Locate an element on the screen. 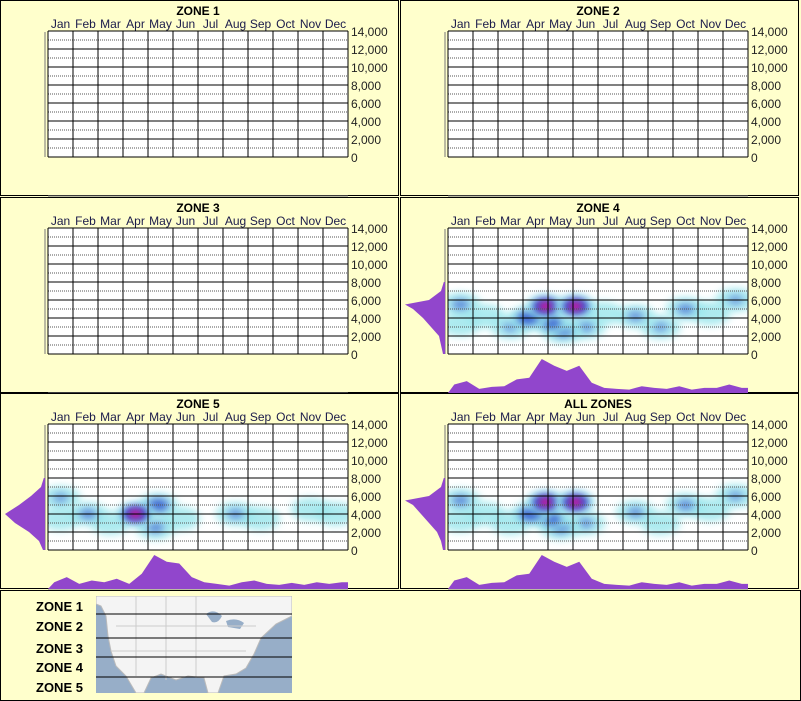 This screenshot has width=801, height=701. legend-zone-2: ZONE 2 is located at coordinates (59, 626).